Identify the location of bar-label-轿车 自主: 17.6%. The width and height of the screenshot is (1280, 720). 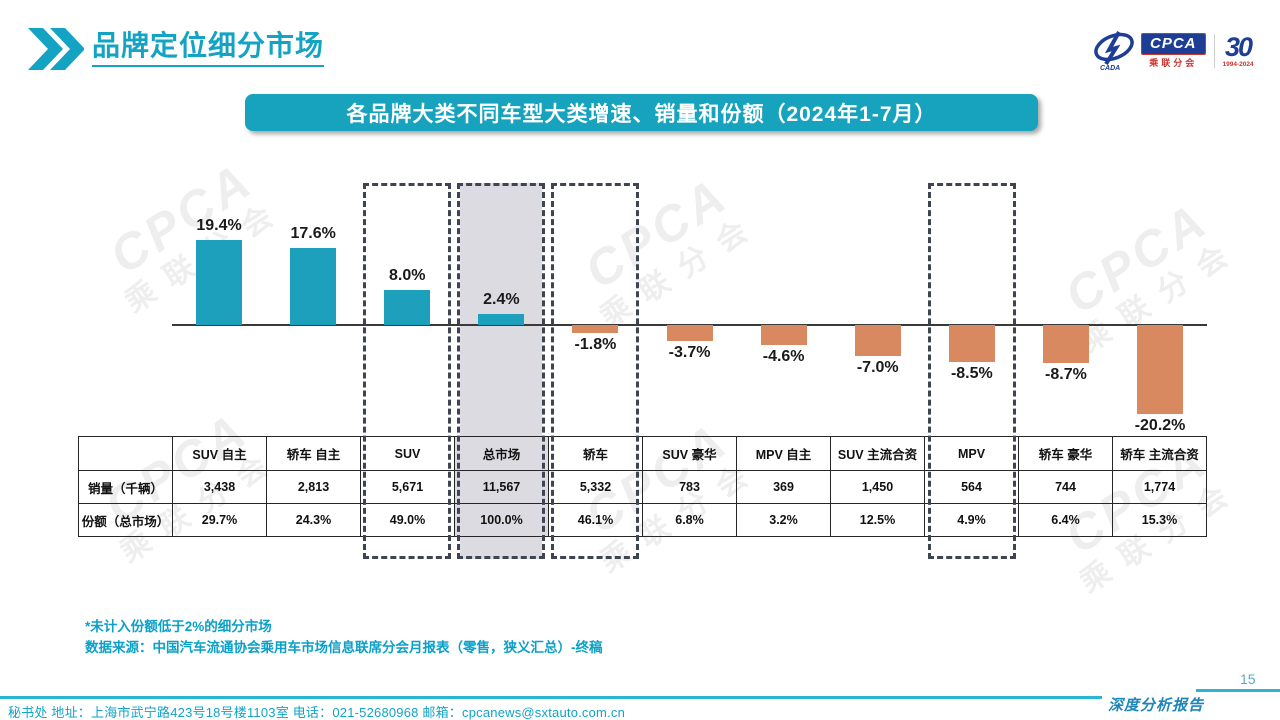
(313, 233).